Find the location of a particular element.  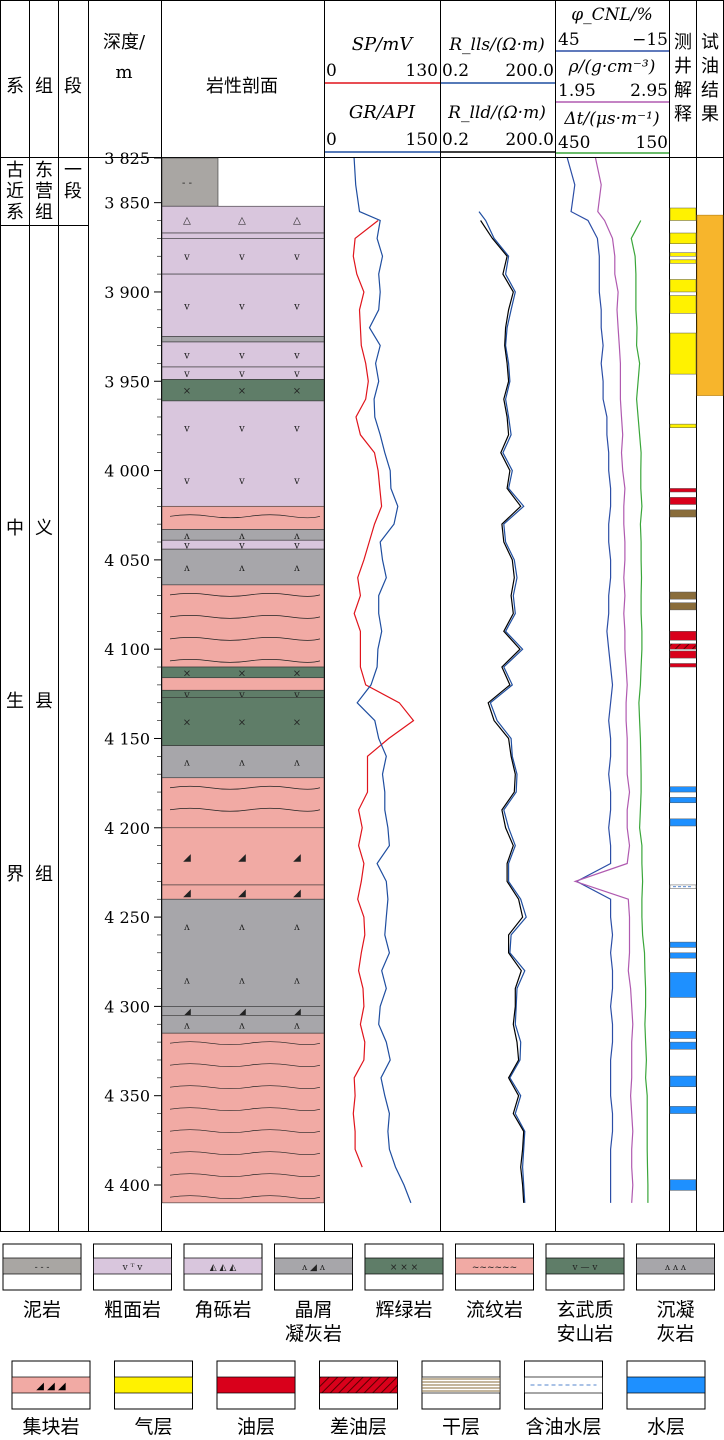

upper-system-label: 古近系 is located at coordinates (15, 191).